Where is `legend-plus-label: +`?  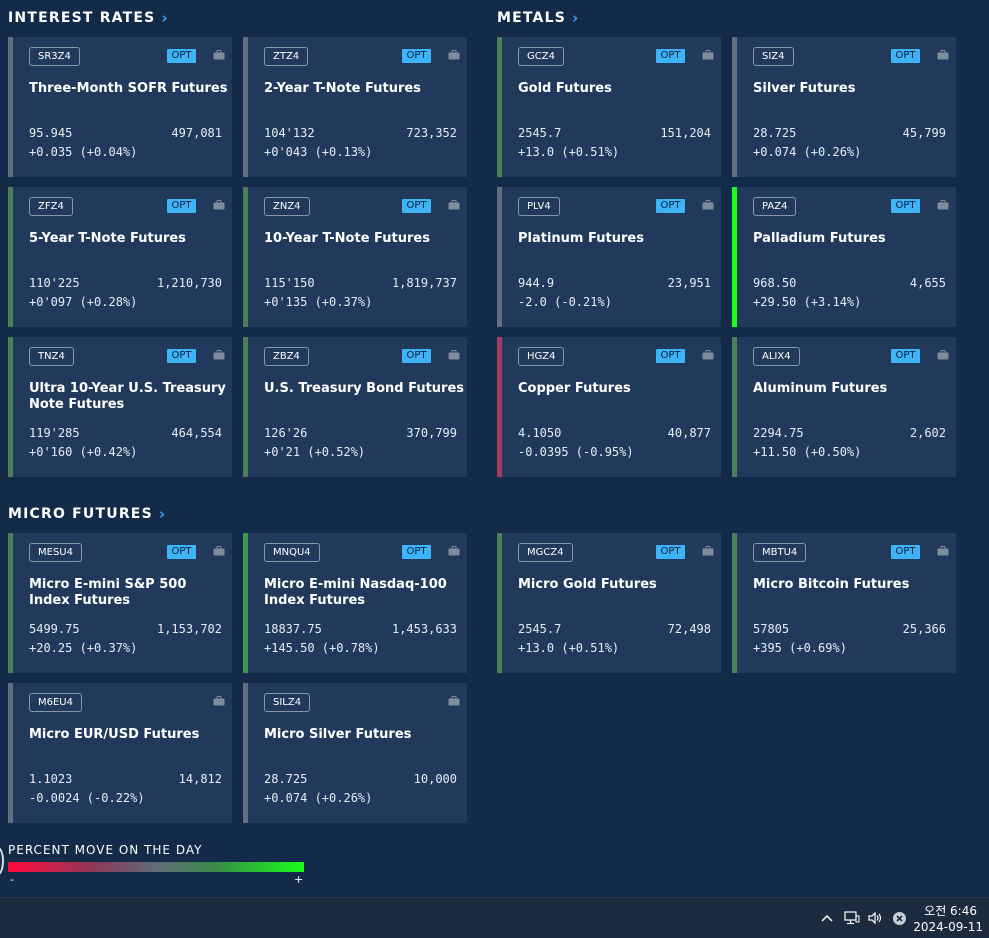
legend-plus-label: + is located at coordinates (299, 879).